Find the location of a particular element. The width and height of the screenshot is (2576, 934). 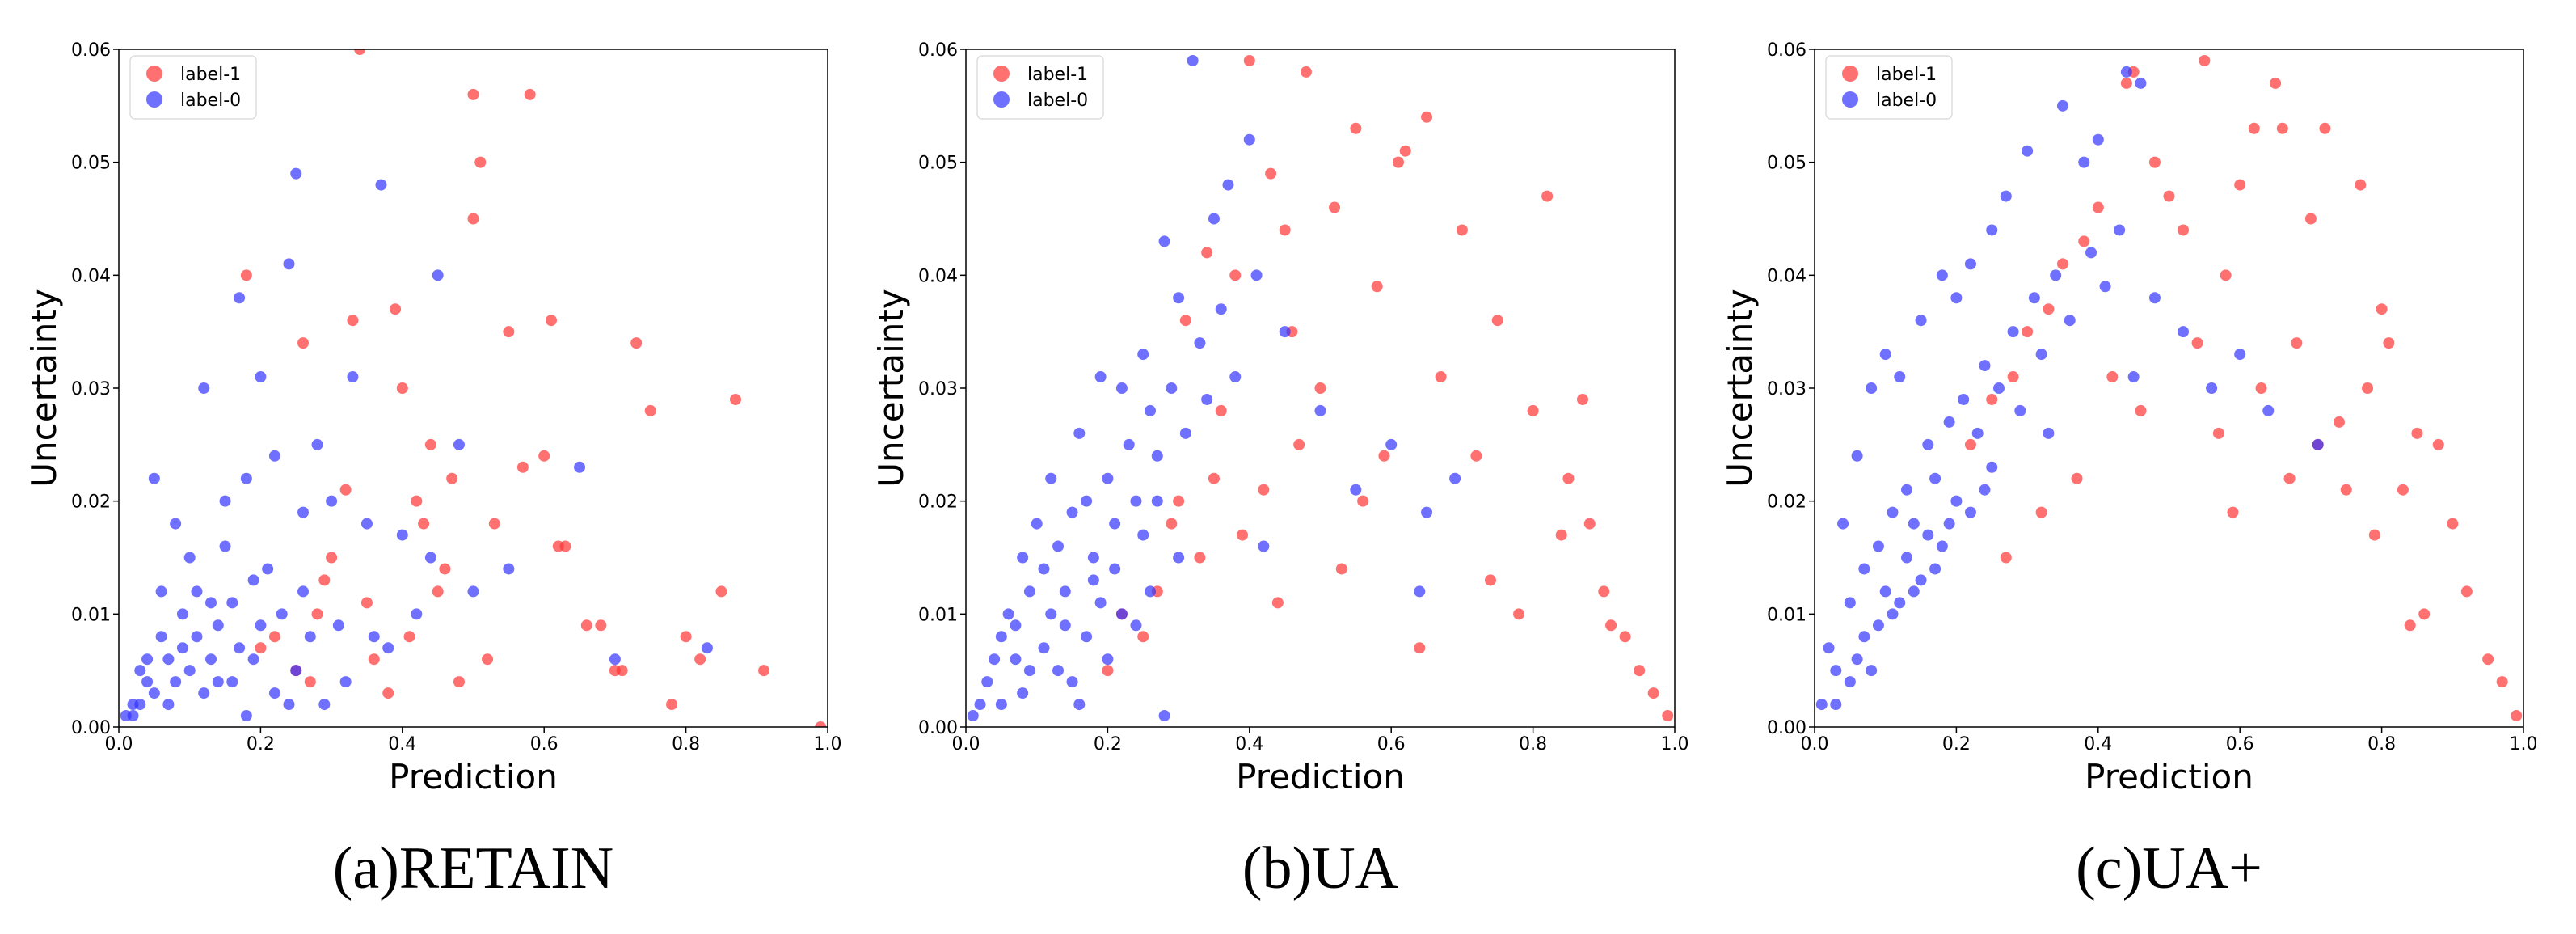

x-tick-label: 0.0 is located at coordinates (966, 744).